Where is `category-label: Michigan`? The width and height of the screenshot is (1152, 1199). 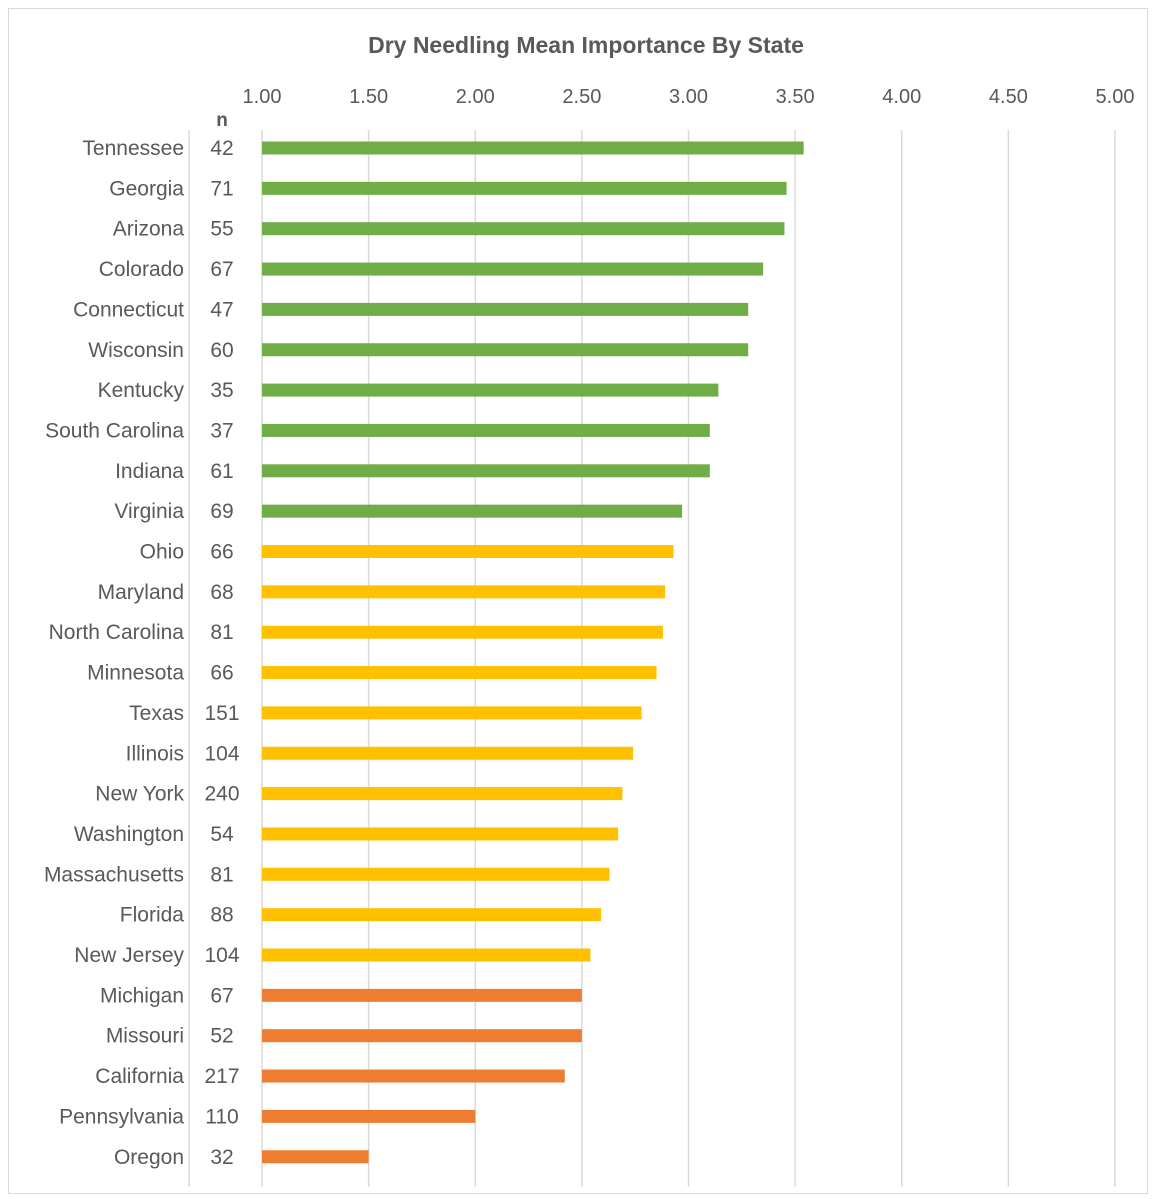
category-label: Michigan is located at coordinates (142, 995).